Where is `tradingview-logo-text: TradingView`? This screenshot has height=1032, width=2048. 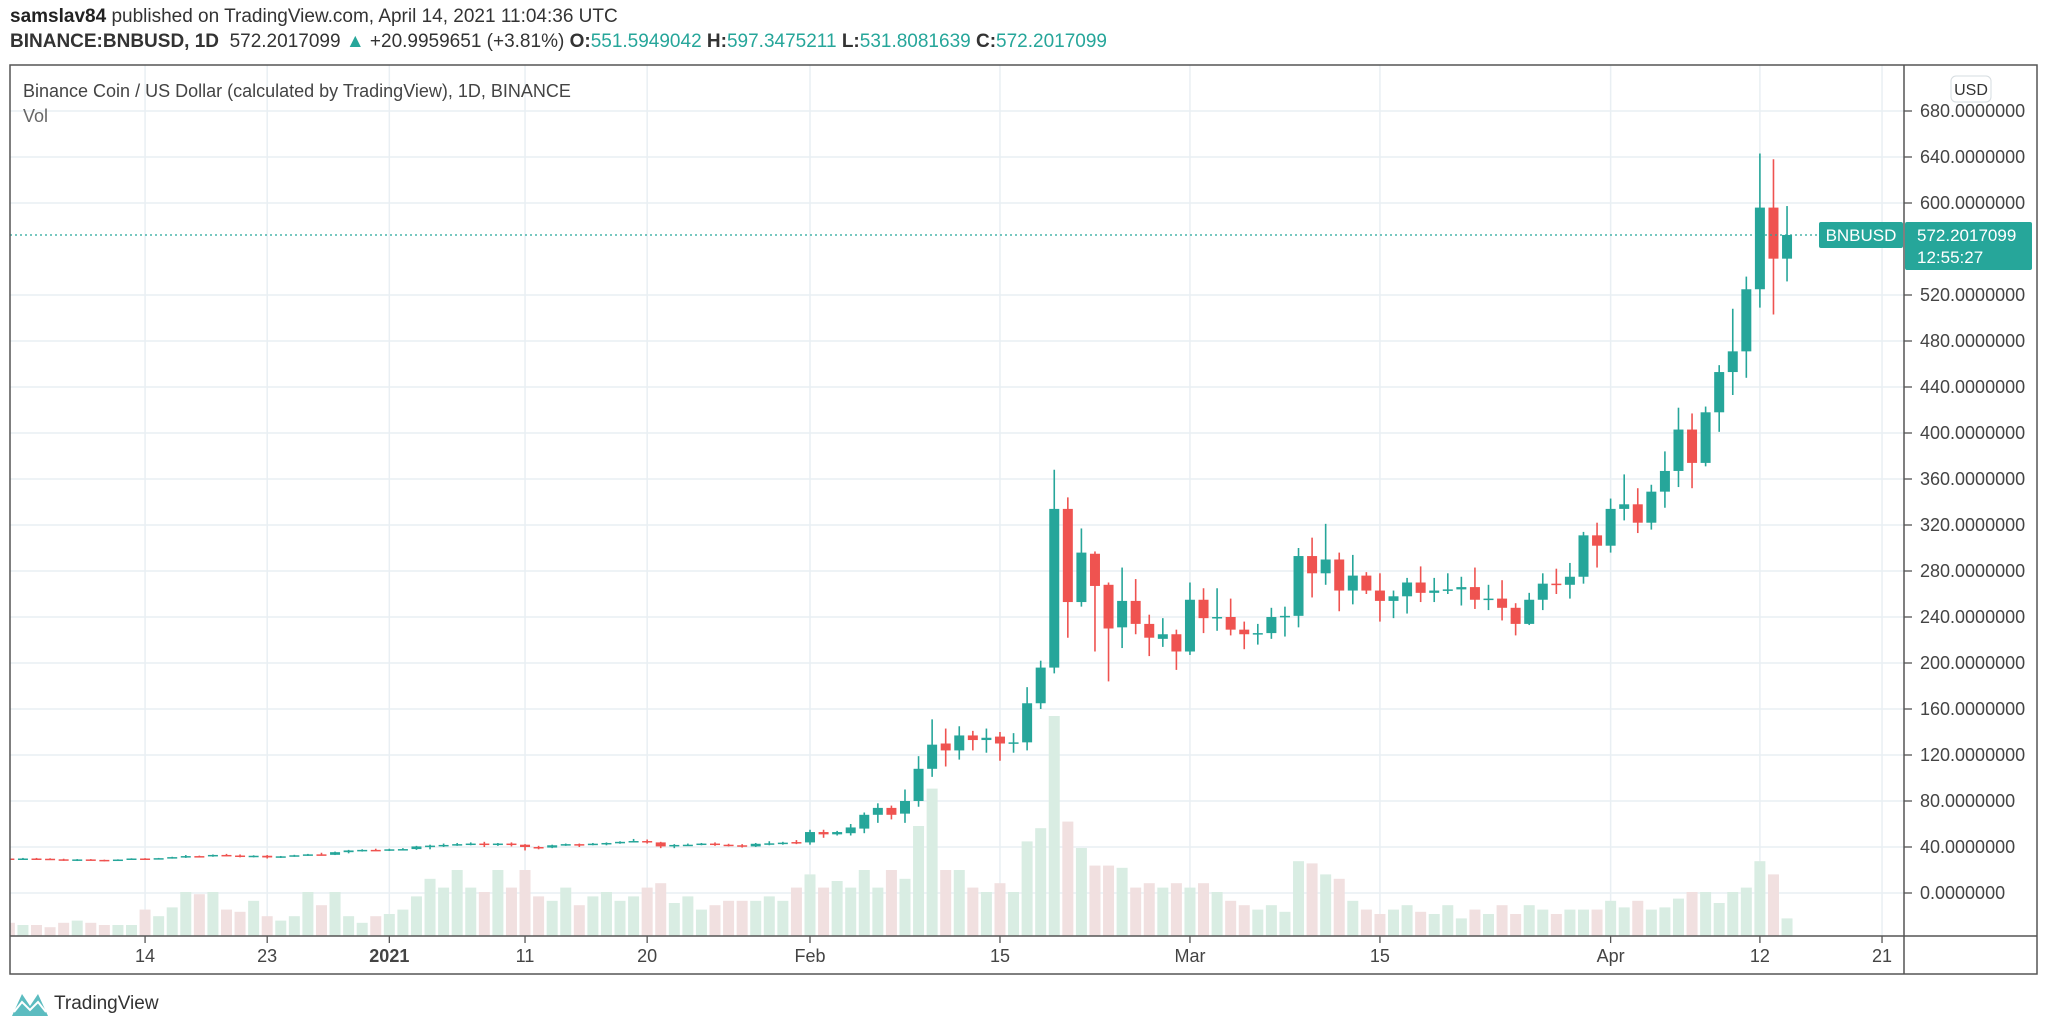
tradingview-logo-text: TradingView is located at coordinates (106, 1003).